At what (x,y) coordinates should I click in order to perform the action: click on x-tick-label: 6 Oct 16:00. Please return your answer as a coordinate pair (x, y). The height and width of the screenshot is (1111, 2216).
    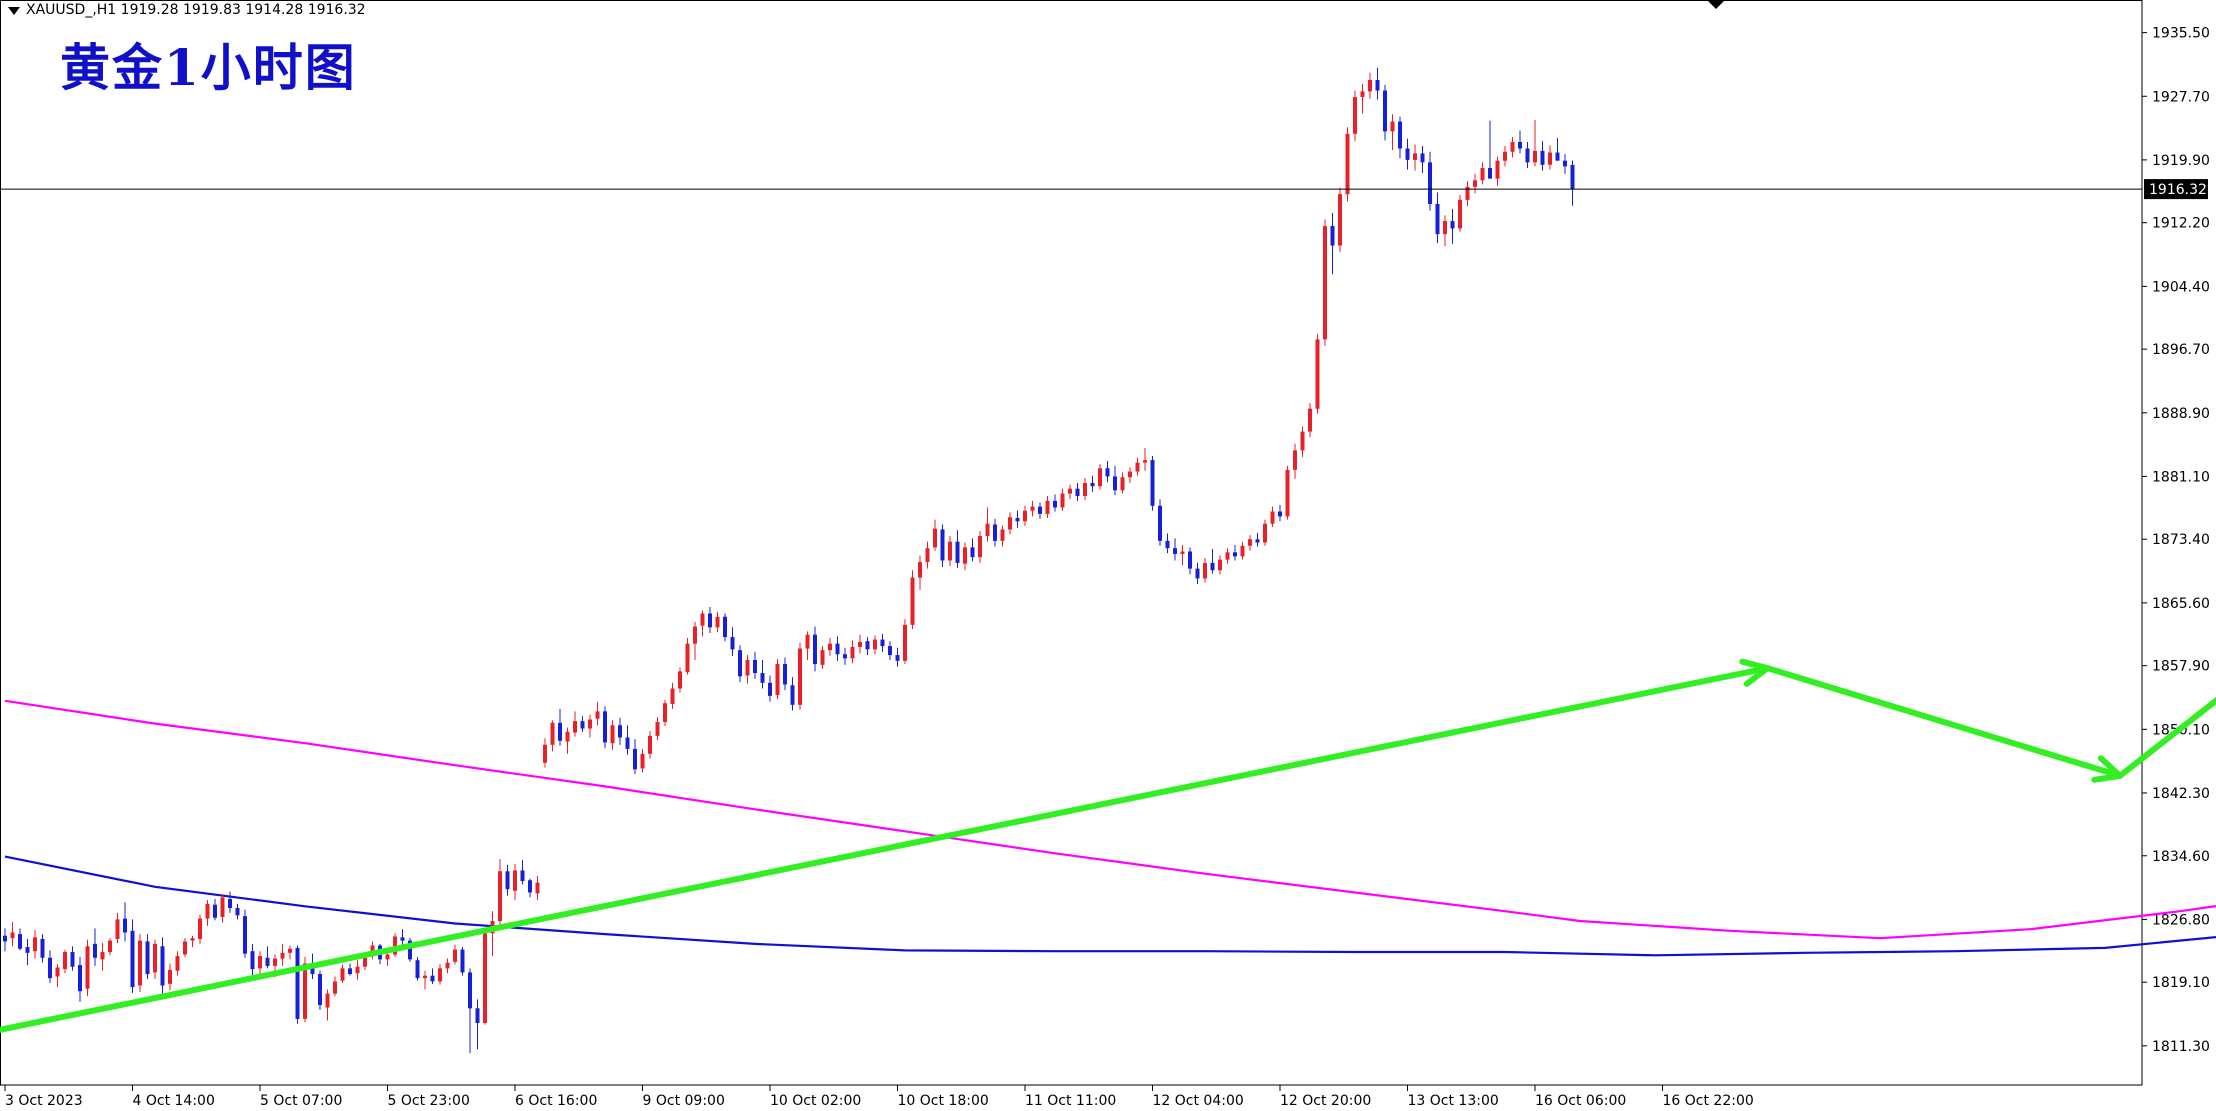
    Looking at the image, I should click on (556, 1101).